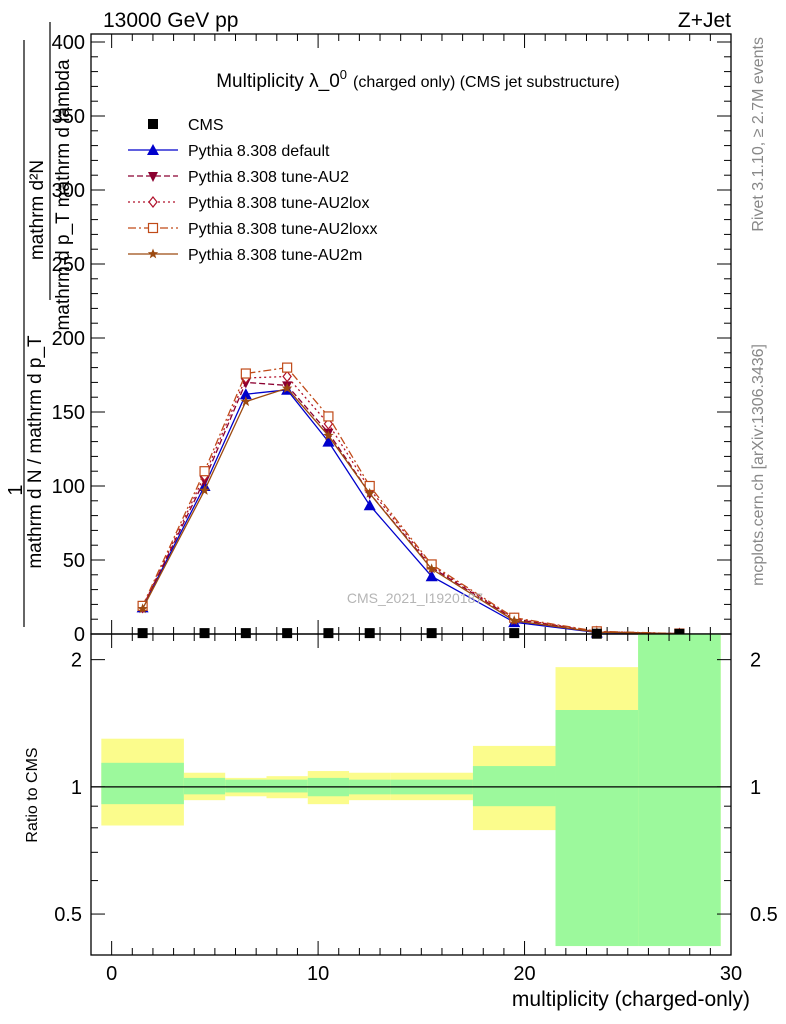  I want to click on ylabel-inner-numerator: mathrm d²N, so click(37, 210).